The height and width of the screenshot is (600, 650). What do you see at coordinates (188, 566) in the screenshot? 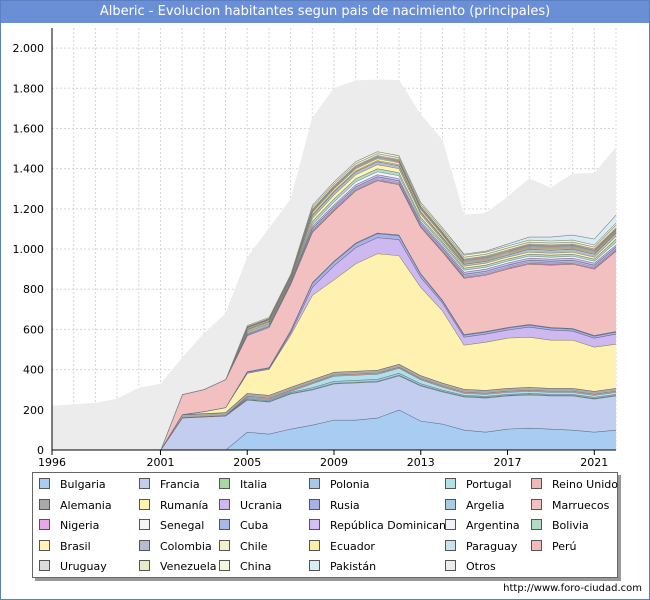
I see `legend-label: Venezuela` at bounding box center [188, 566].